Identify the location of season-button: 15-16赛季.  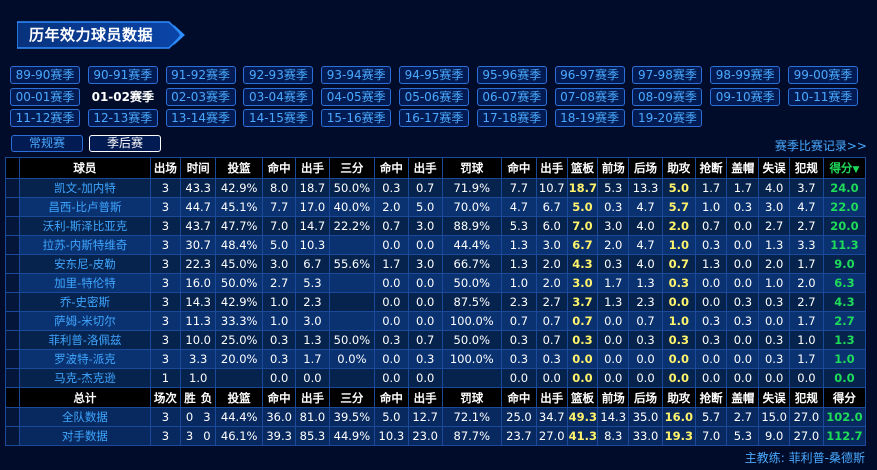
(356, 118).